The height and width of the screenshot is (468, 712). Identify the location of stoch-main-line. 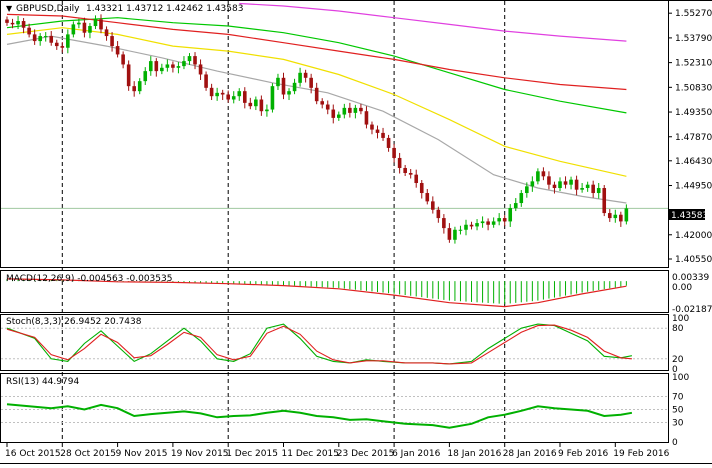
(319, 344).